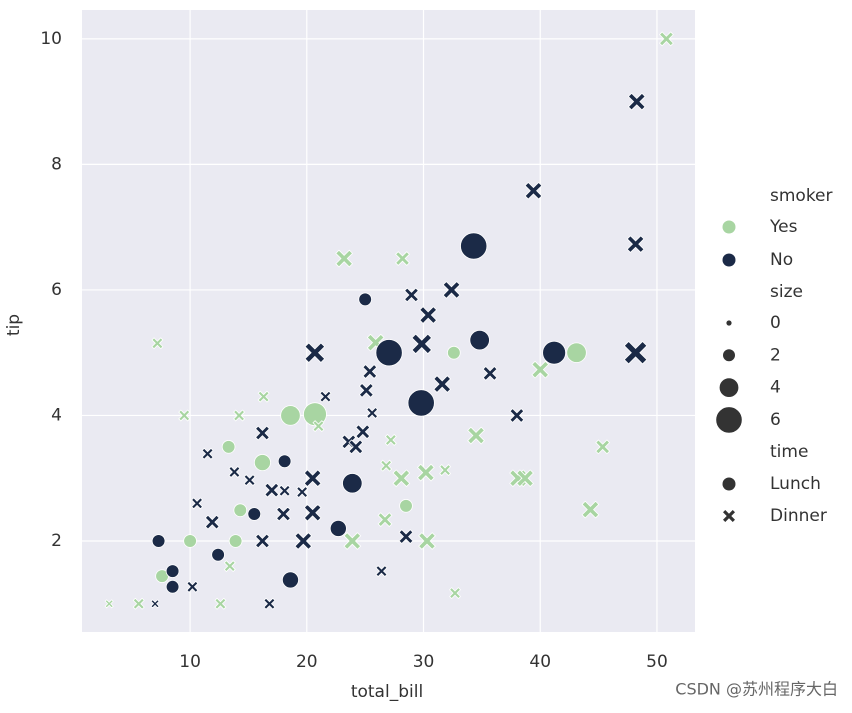 The height and width of the screenshot is (713, 852). Describe the element at coordinates (801, 196) in the screenshot. I see `legend-title: smoker` at that location.